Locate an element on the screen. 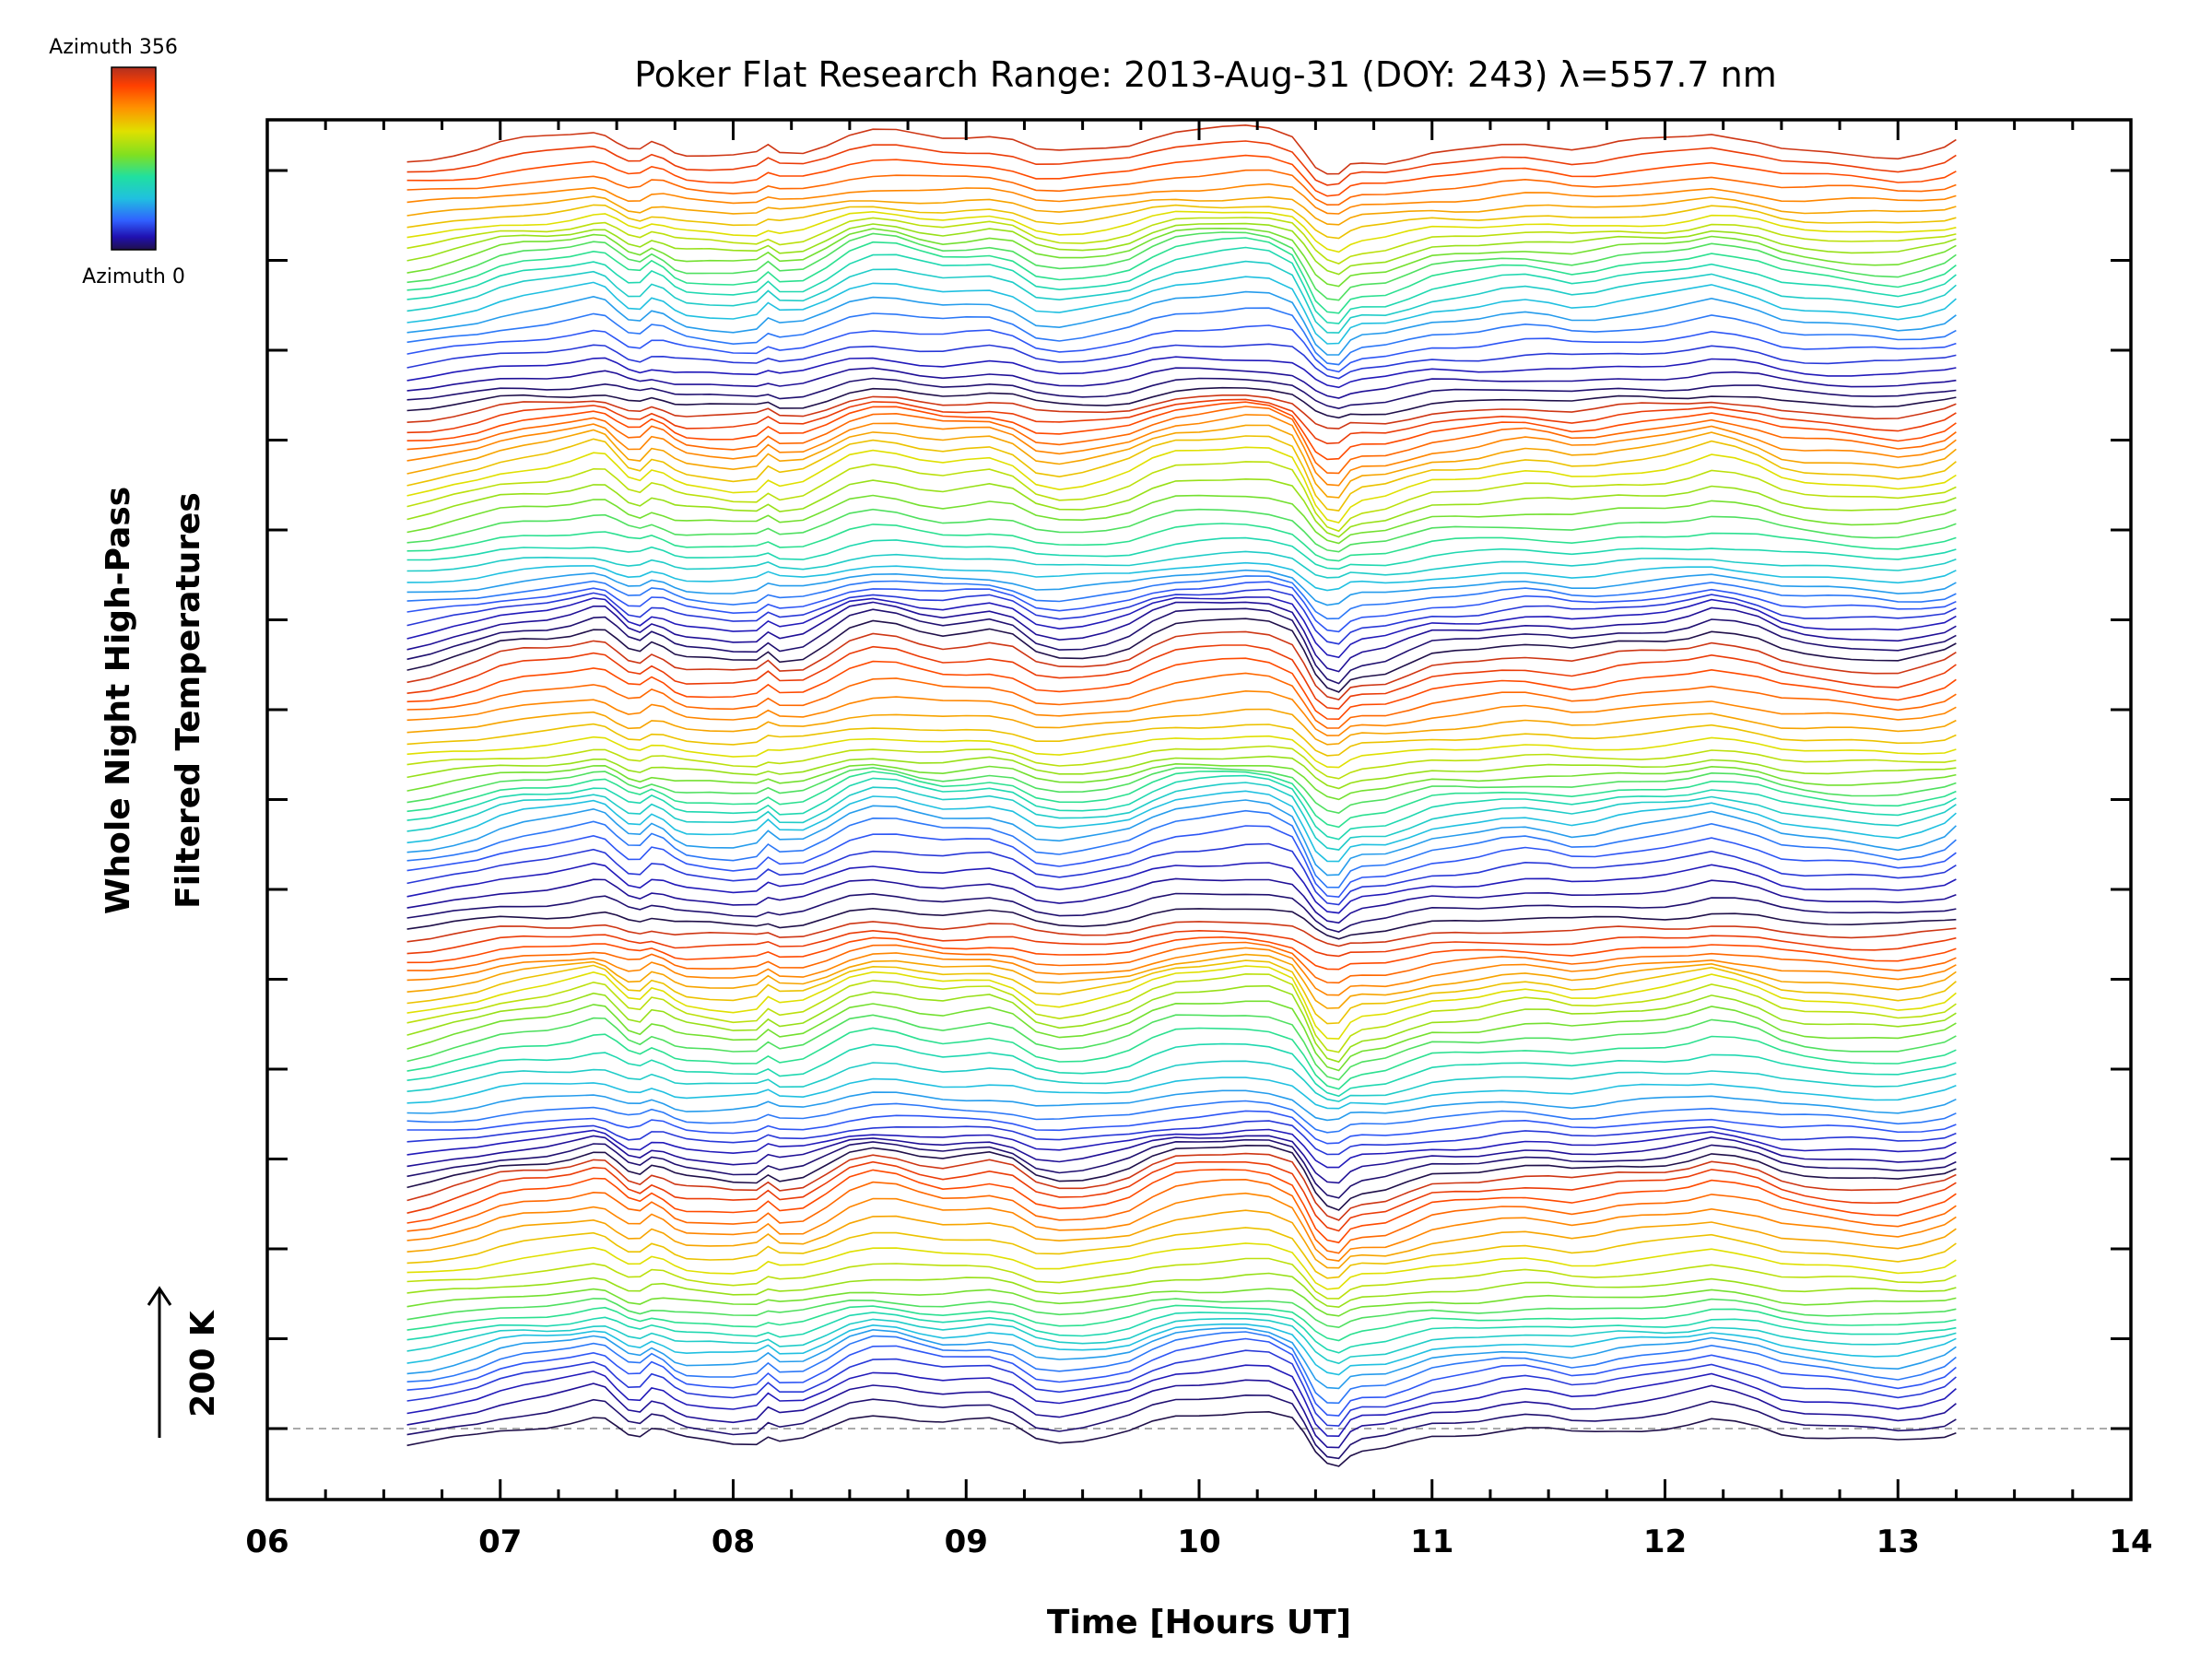 The image size is (2212, 1659). x-tick-label: 14 is located at coordinates (2130, 1542).